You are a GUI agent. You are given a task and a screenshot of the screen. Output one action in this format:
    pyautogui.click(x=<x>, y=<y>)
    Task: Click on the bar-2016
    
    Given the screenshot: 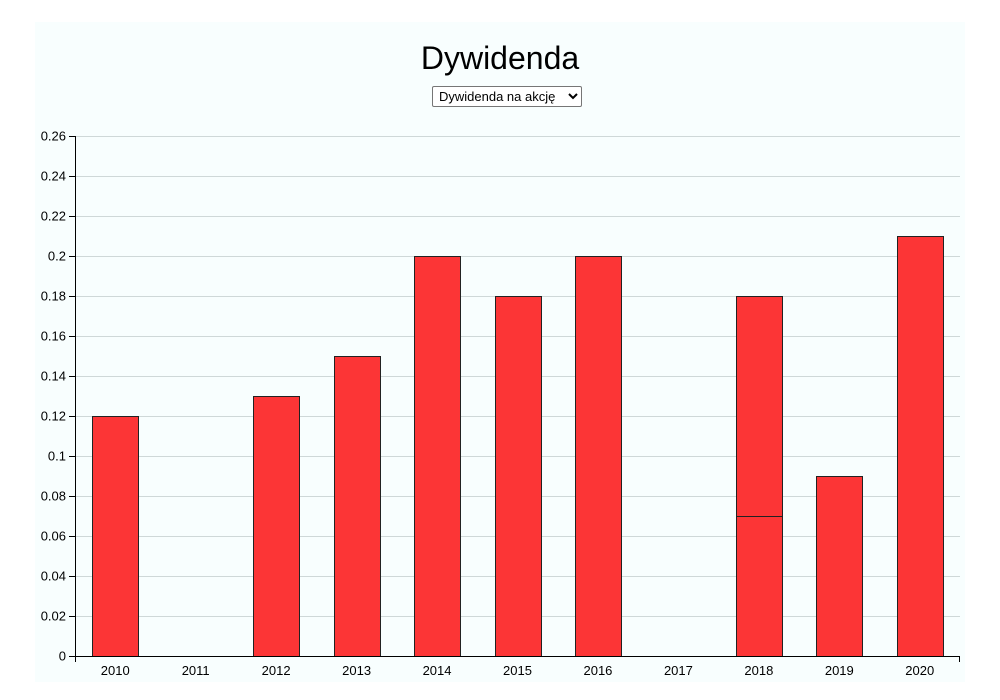 What is the action you would take?
    pyautogui.click(x=598, y=456)
    